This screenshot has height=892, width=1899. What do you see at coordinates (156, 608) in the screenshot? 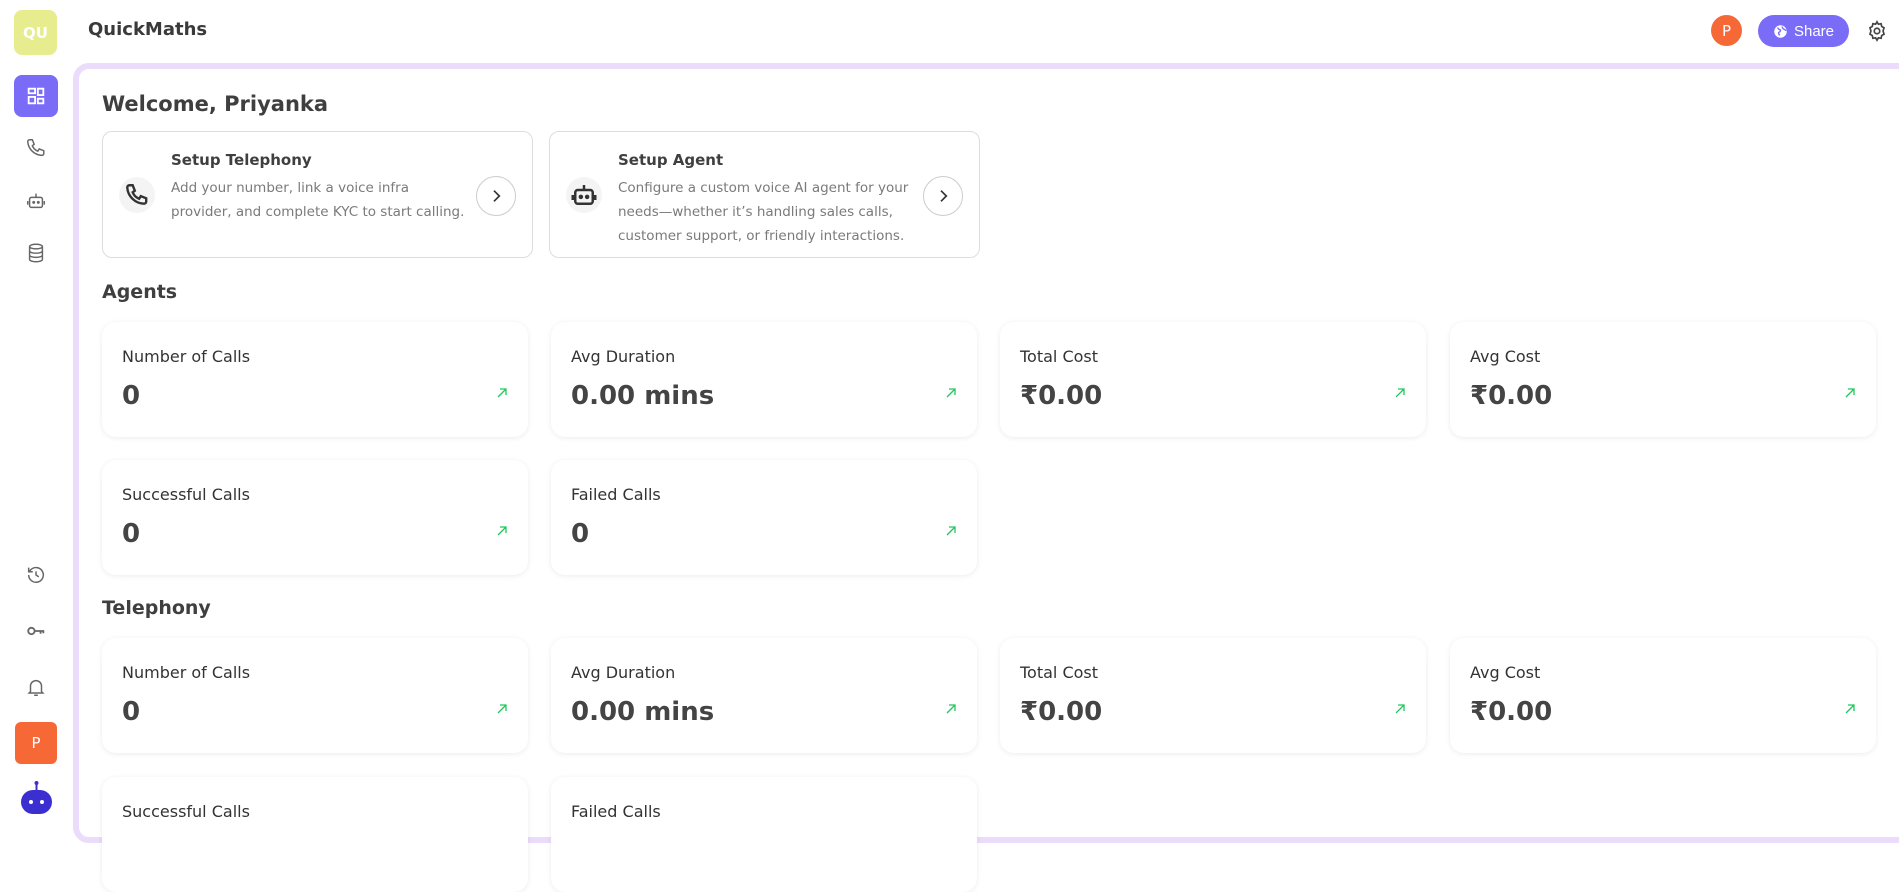
I see `section-heading-telephony: Telephony` at bounding box center [156, 608].